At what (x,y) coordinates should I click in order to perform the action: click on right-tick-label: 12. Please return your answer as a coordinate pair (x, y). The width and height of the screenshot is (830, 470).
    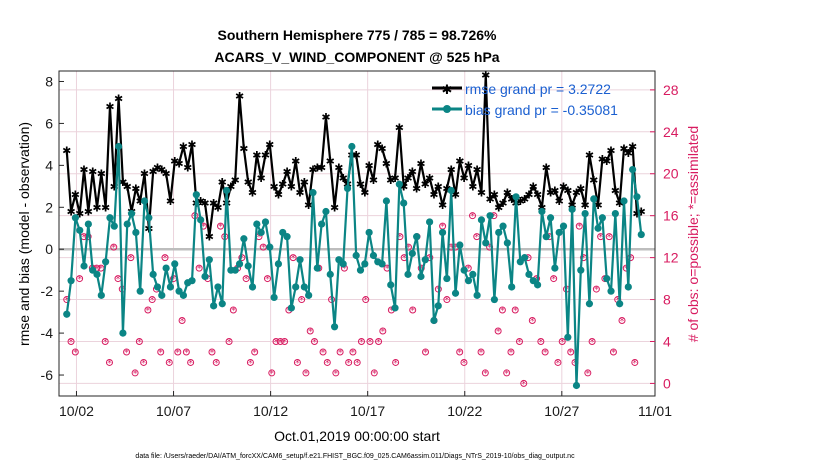
    Looking at the image, I should click on (671, 258).